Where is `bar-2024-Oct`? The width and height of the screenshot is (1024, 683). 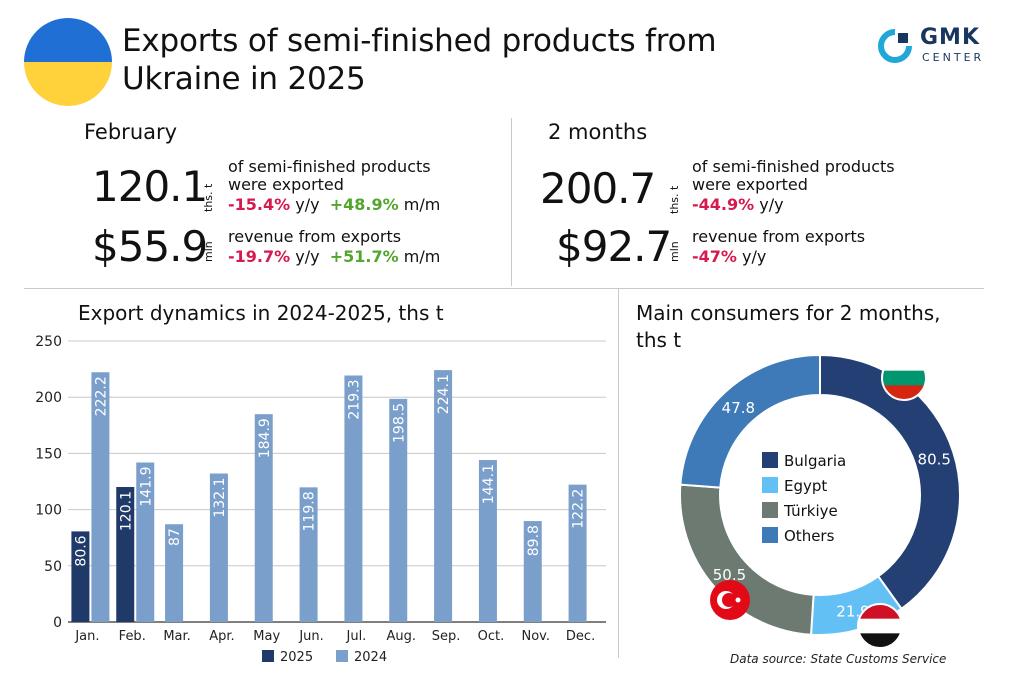 bar-2024-Oct is located at coordinates (487, 541).